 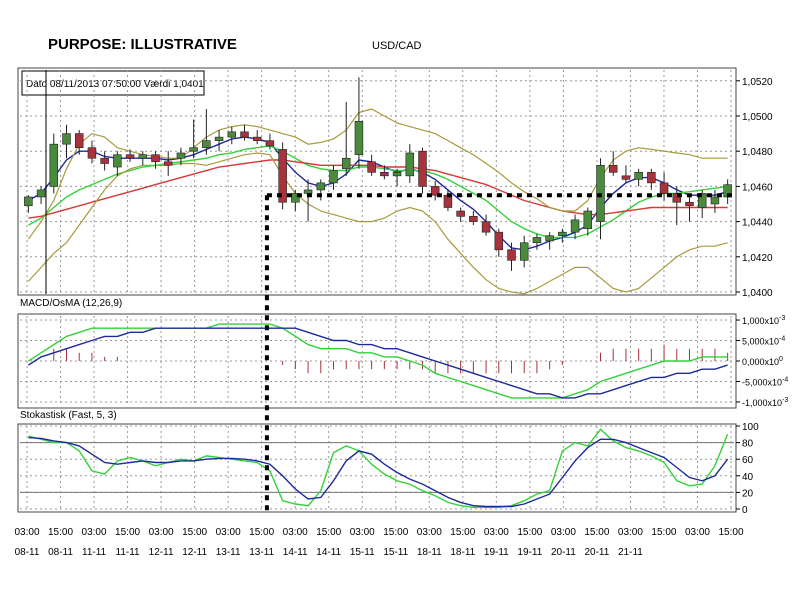 I want to click on macd-line, so click(x=378, y=361).